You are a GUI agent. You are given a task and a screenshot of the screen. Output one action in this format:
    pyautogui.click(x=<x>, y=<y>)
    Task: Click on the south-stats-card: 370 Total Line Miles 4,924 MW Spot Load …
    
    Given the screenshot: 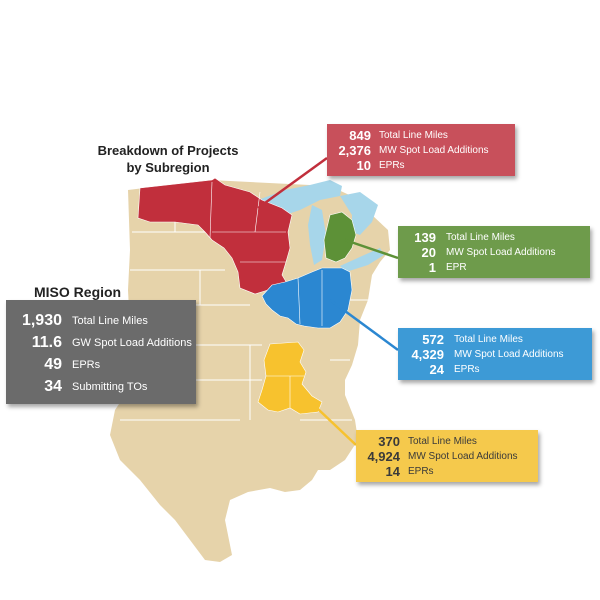 What is the action you would take?
    pyautogui.click(x=447, y=456)
    